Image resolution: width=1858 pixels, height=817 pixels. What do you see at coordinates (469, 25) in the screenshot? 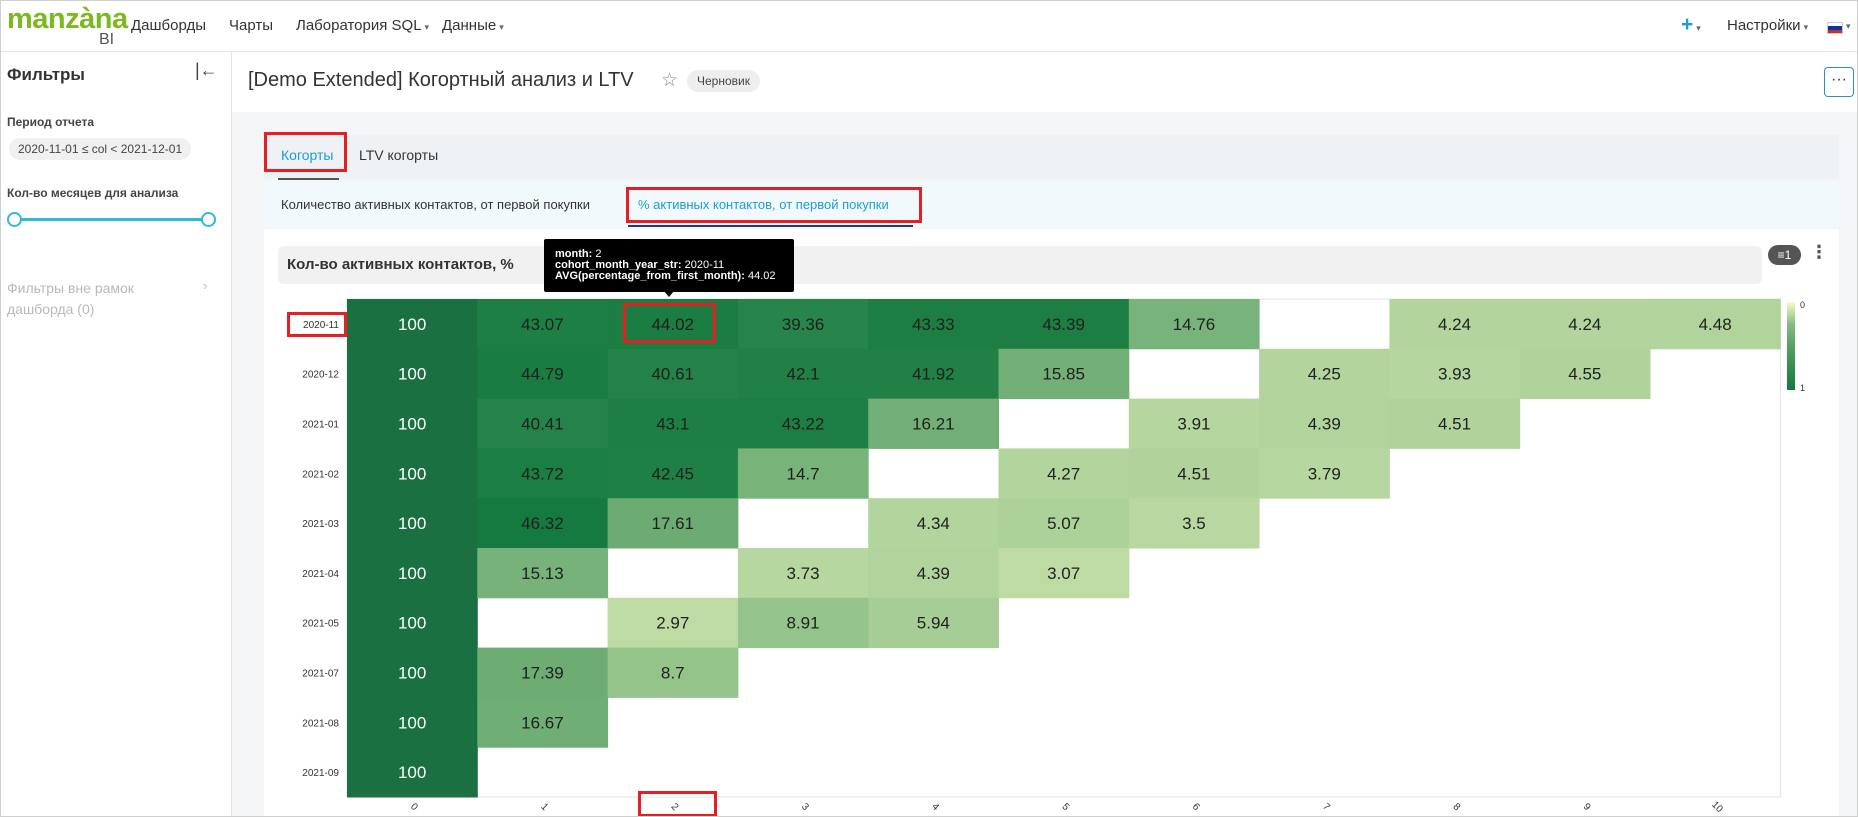
I see `nav-data-label: Данные` at bounding box center [469, 25].